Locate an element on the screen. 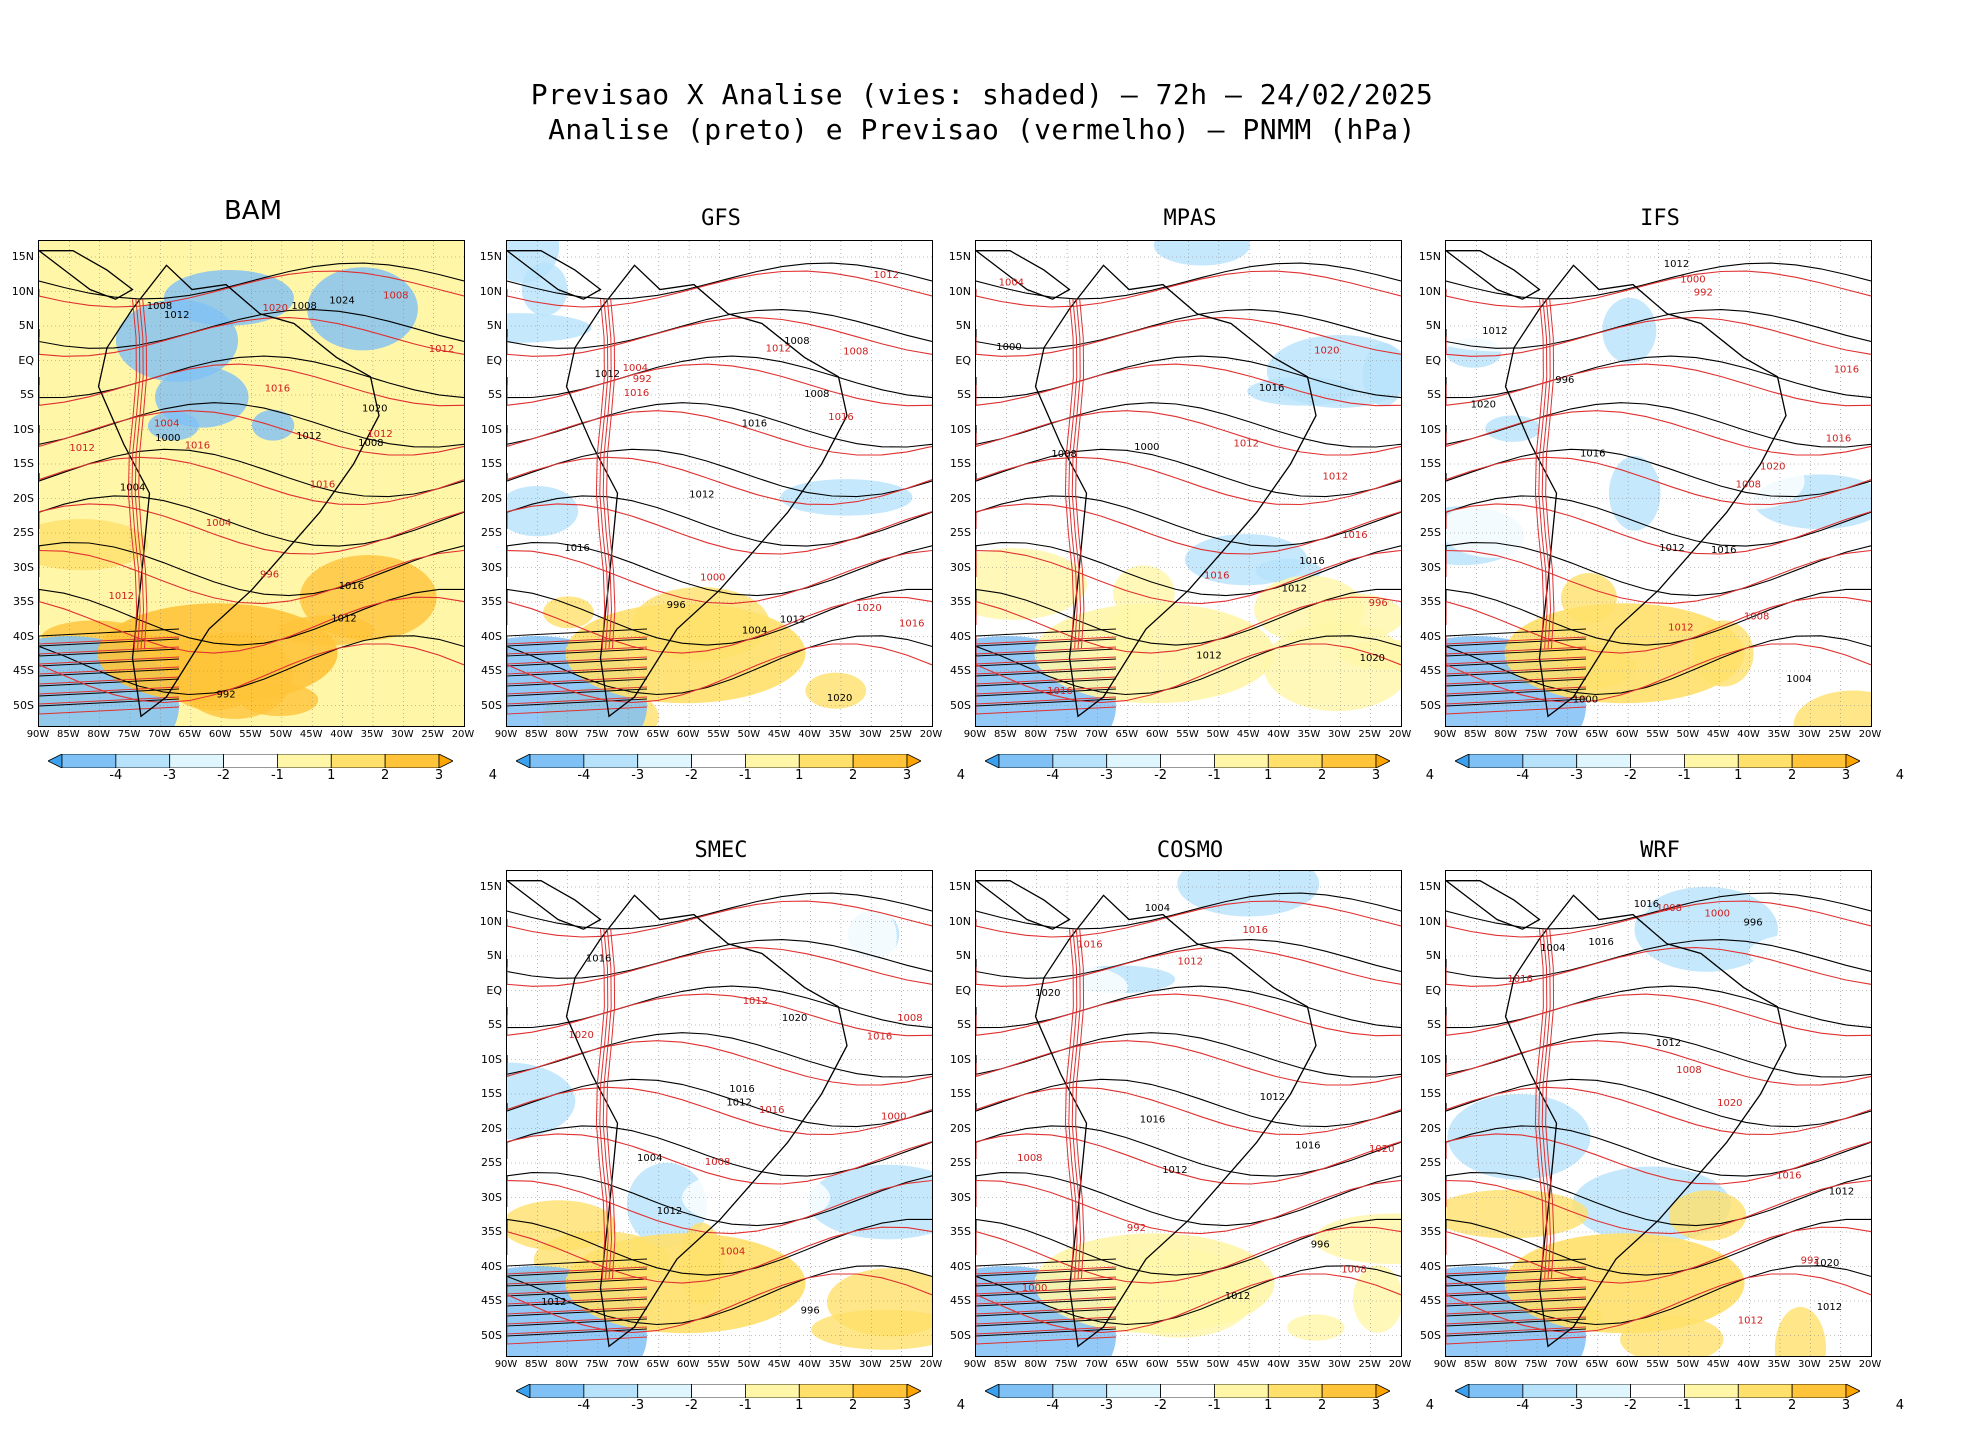  lat-label: 20S is located at coordinates (960, 498).